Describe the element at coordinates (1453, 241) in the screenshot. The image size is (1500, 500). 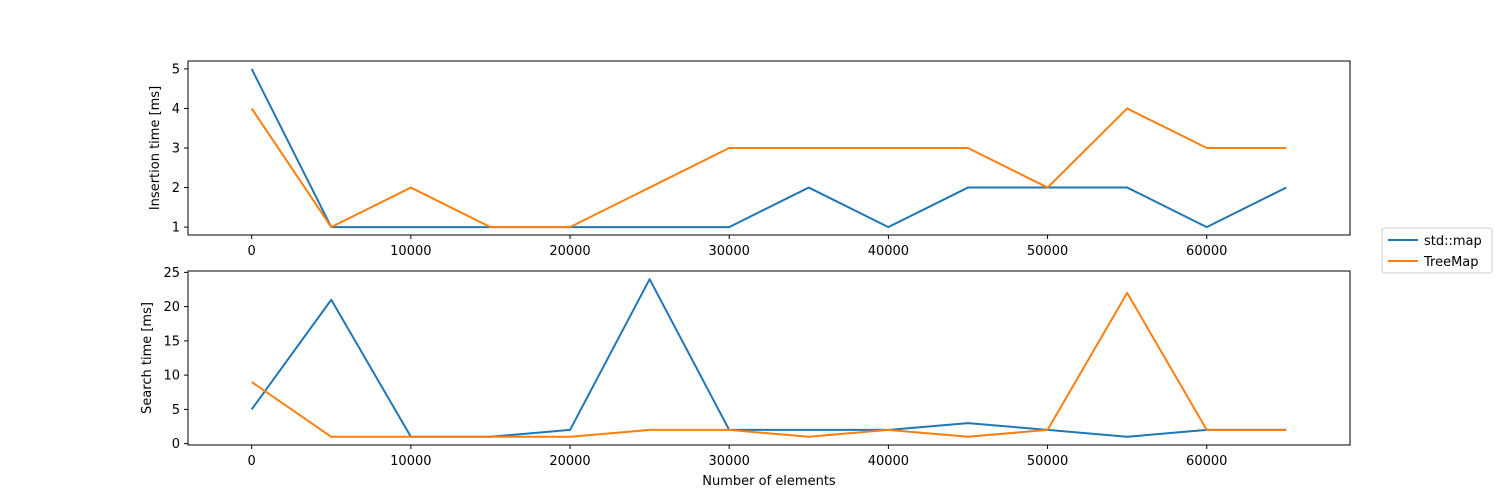
I see `legend-label-std-map: std::map` at that location.